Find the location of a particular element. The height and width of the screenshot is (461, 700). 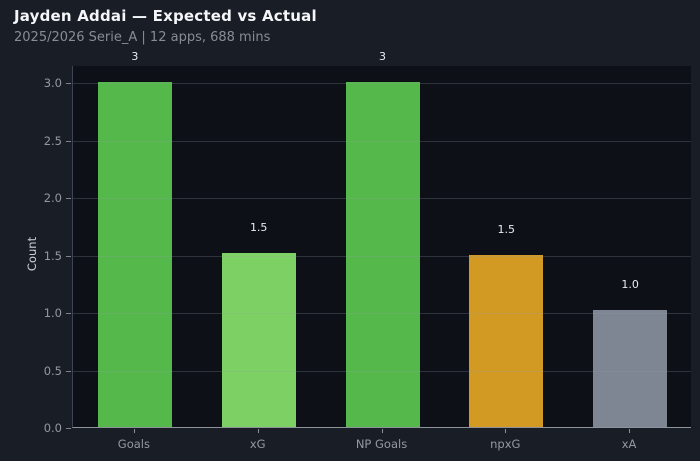

y-tick-label: 3.0 is located at coordinates (52, 83).